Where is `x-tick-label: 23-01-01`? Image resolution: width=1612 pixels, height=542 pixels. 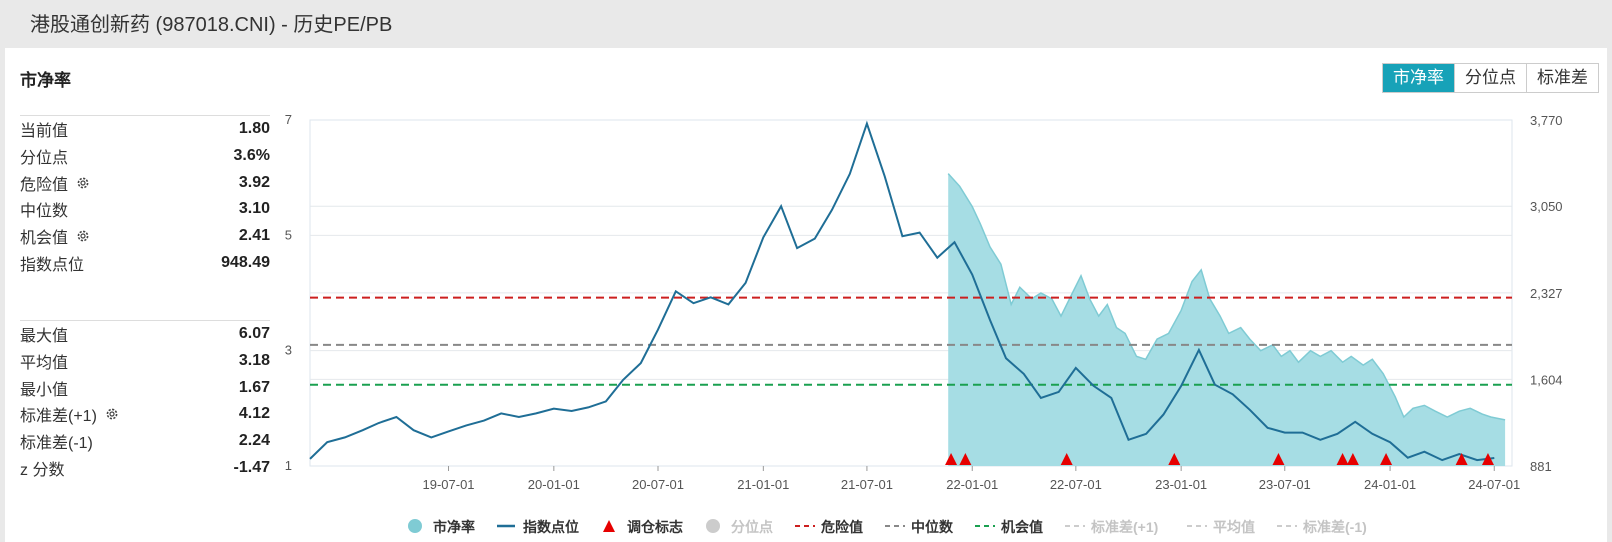
x-tick-label: 23-01-01 is located at coordinates (1181, 484).